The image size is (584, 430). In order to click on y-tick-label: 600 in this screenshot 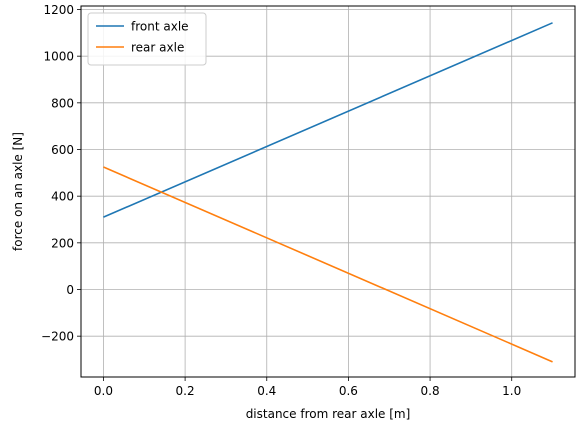, I will do `click(62, 150)`.